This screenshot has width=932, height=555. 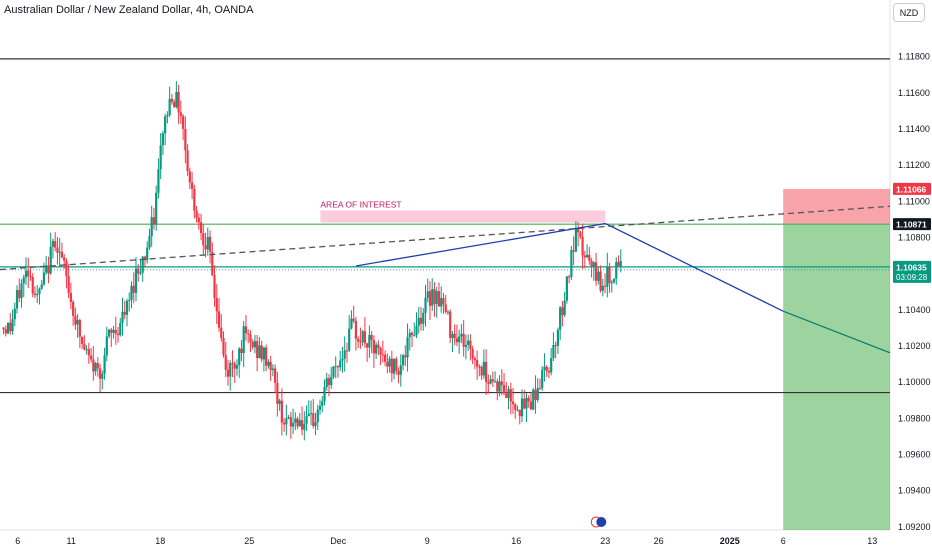 I want to click on y-tick-label: 1.11800, so click(x=914, y=57).